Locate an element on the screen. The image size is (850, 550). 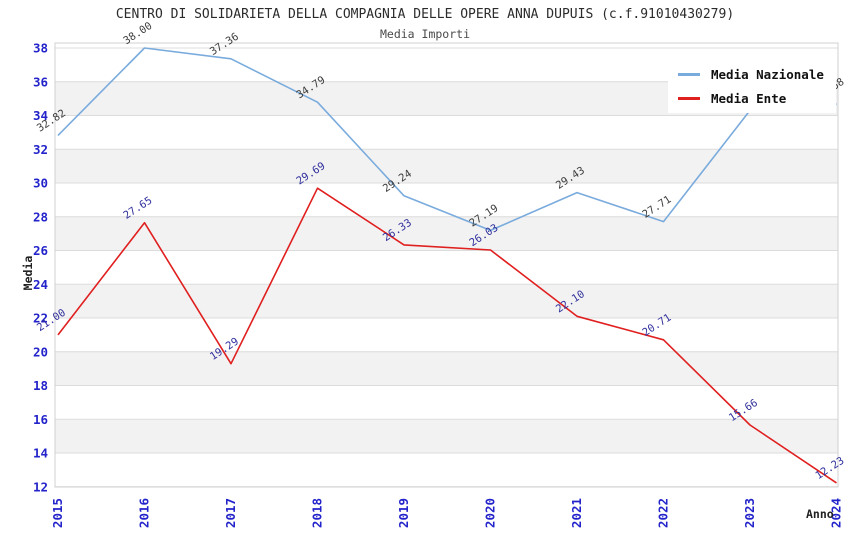
legend-label: Media Ente is located at coordinates (749, 98).